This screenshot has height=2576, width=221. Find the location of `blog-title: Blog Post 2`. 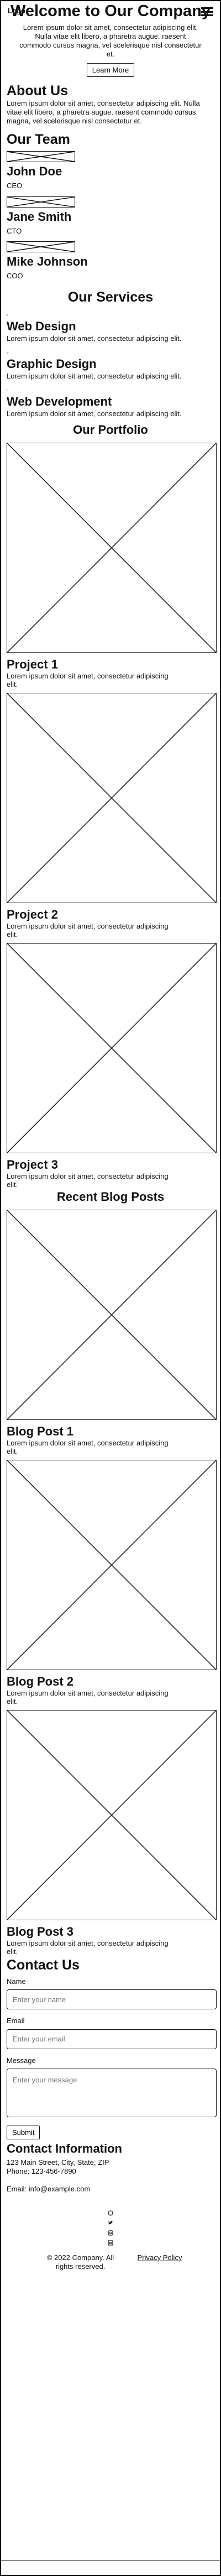

blog-title: Blog Post 2 is located at coordinates (40, 1681).